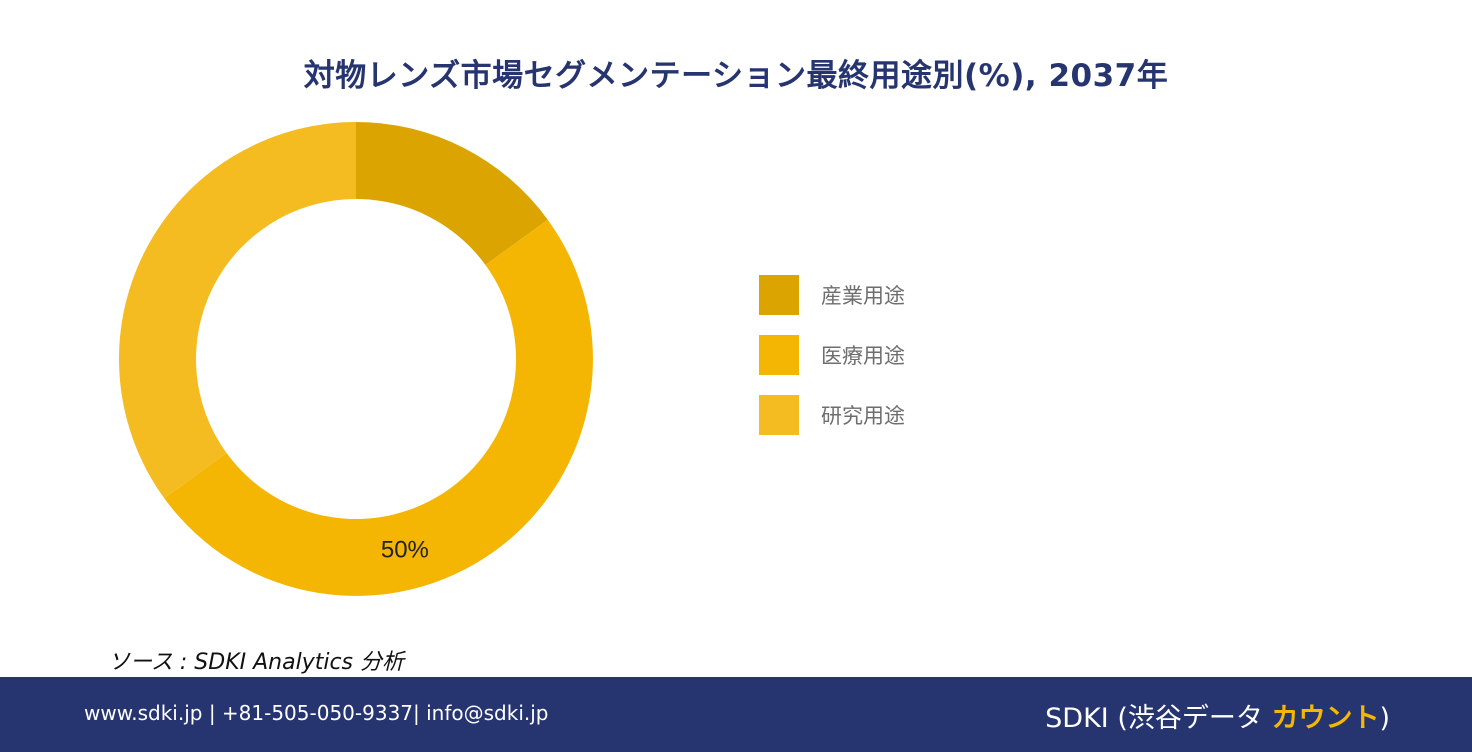 The height and width of the screenshot is (752, 1472). Describe the element at coordinates (405, 549) in the screenshot. I see `slice-data-label: 50%` at that location.